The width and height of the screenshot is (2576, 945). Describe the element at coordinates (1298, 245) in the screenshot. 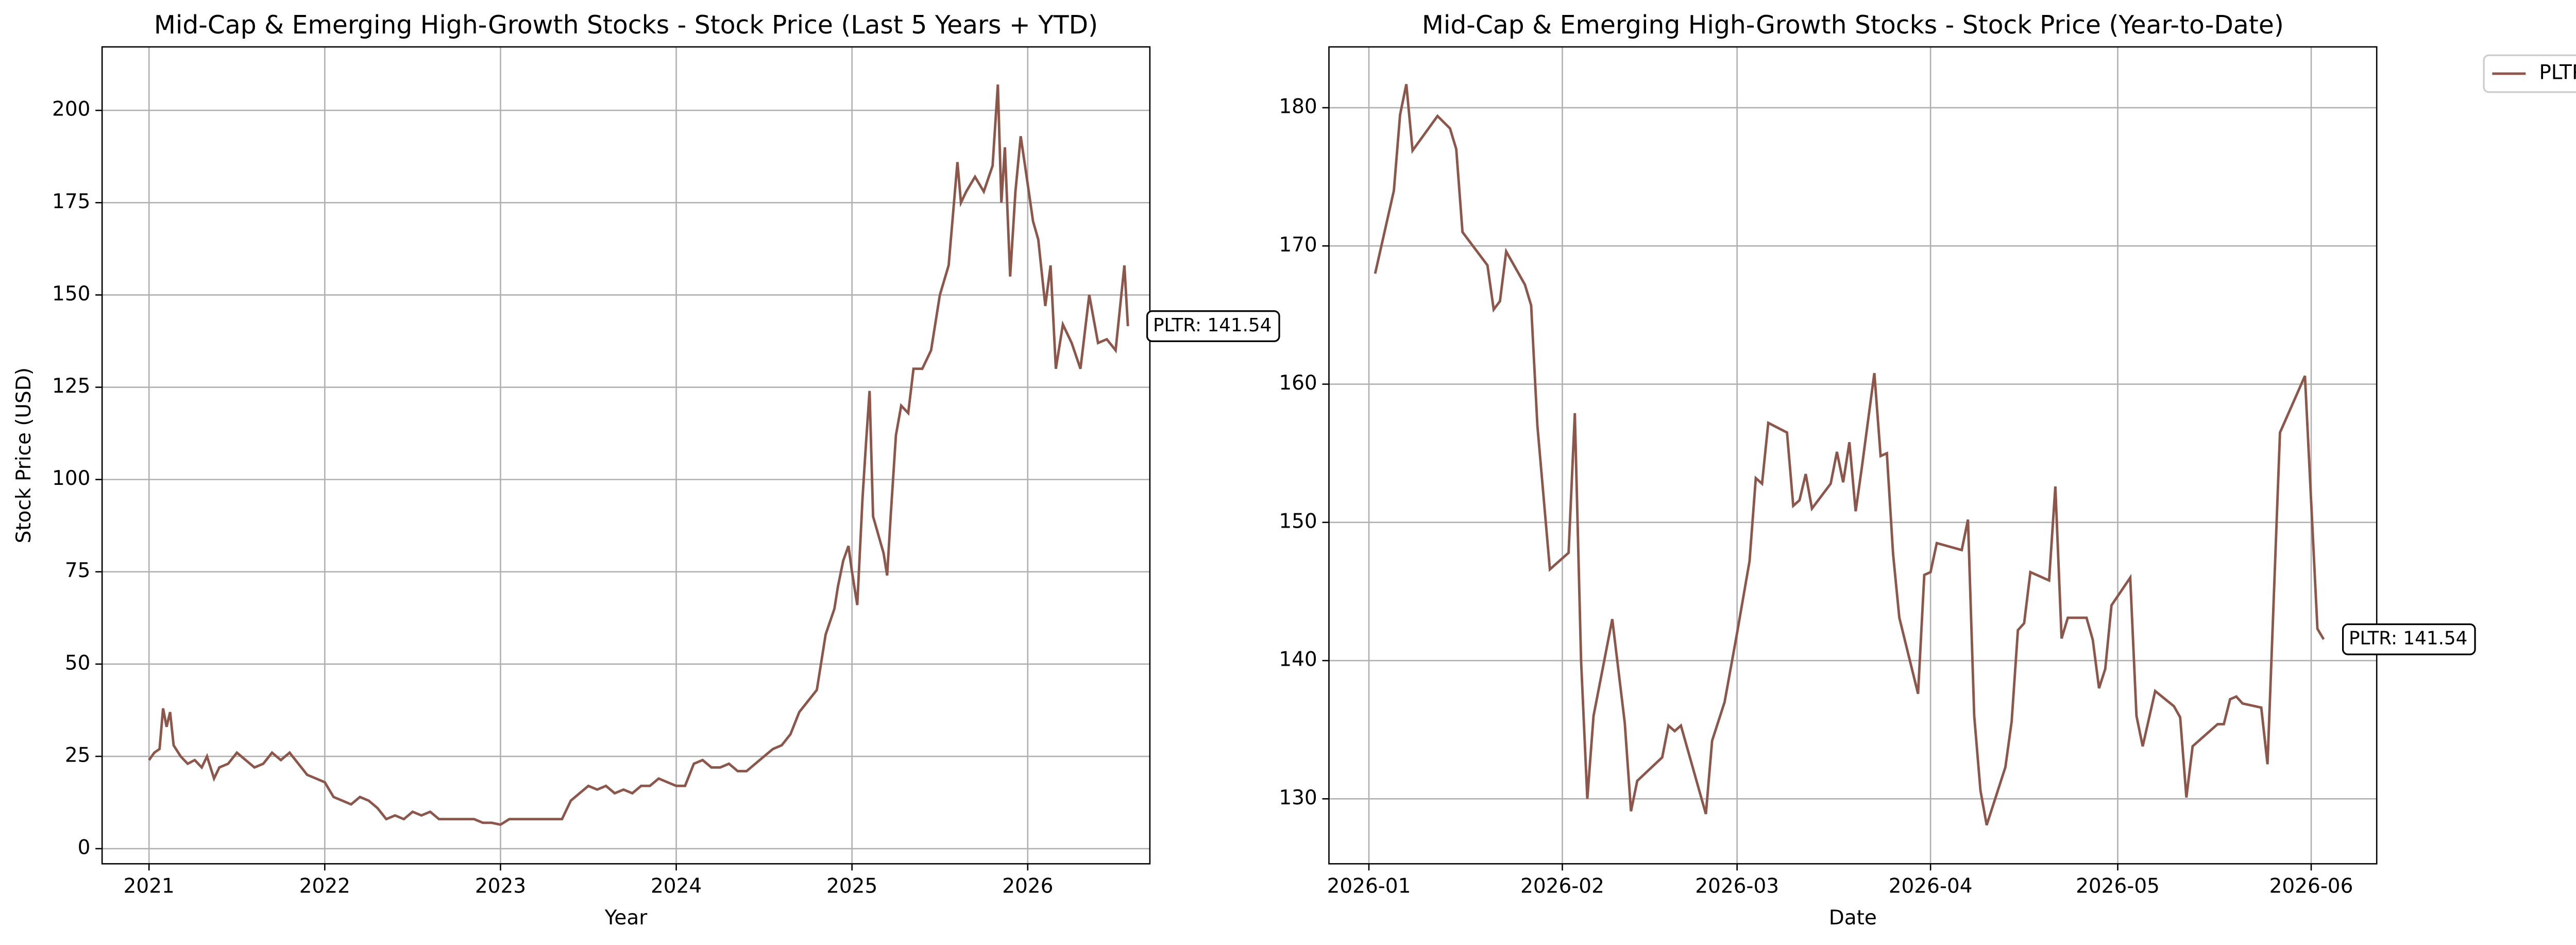

I see `y-tick-label: 170` at that location.